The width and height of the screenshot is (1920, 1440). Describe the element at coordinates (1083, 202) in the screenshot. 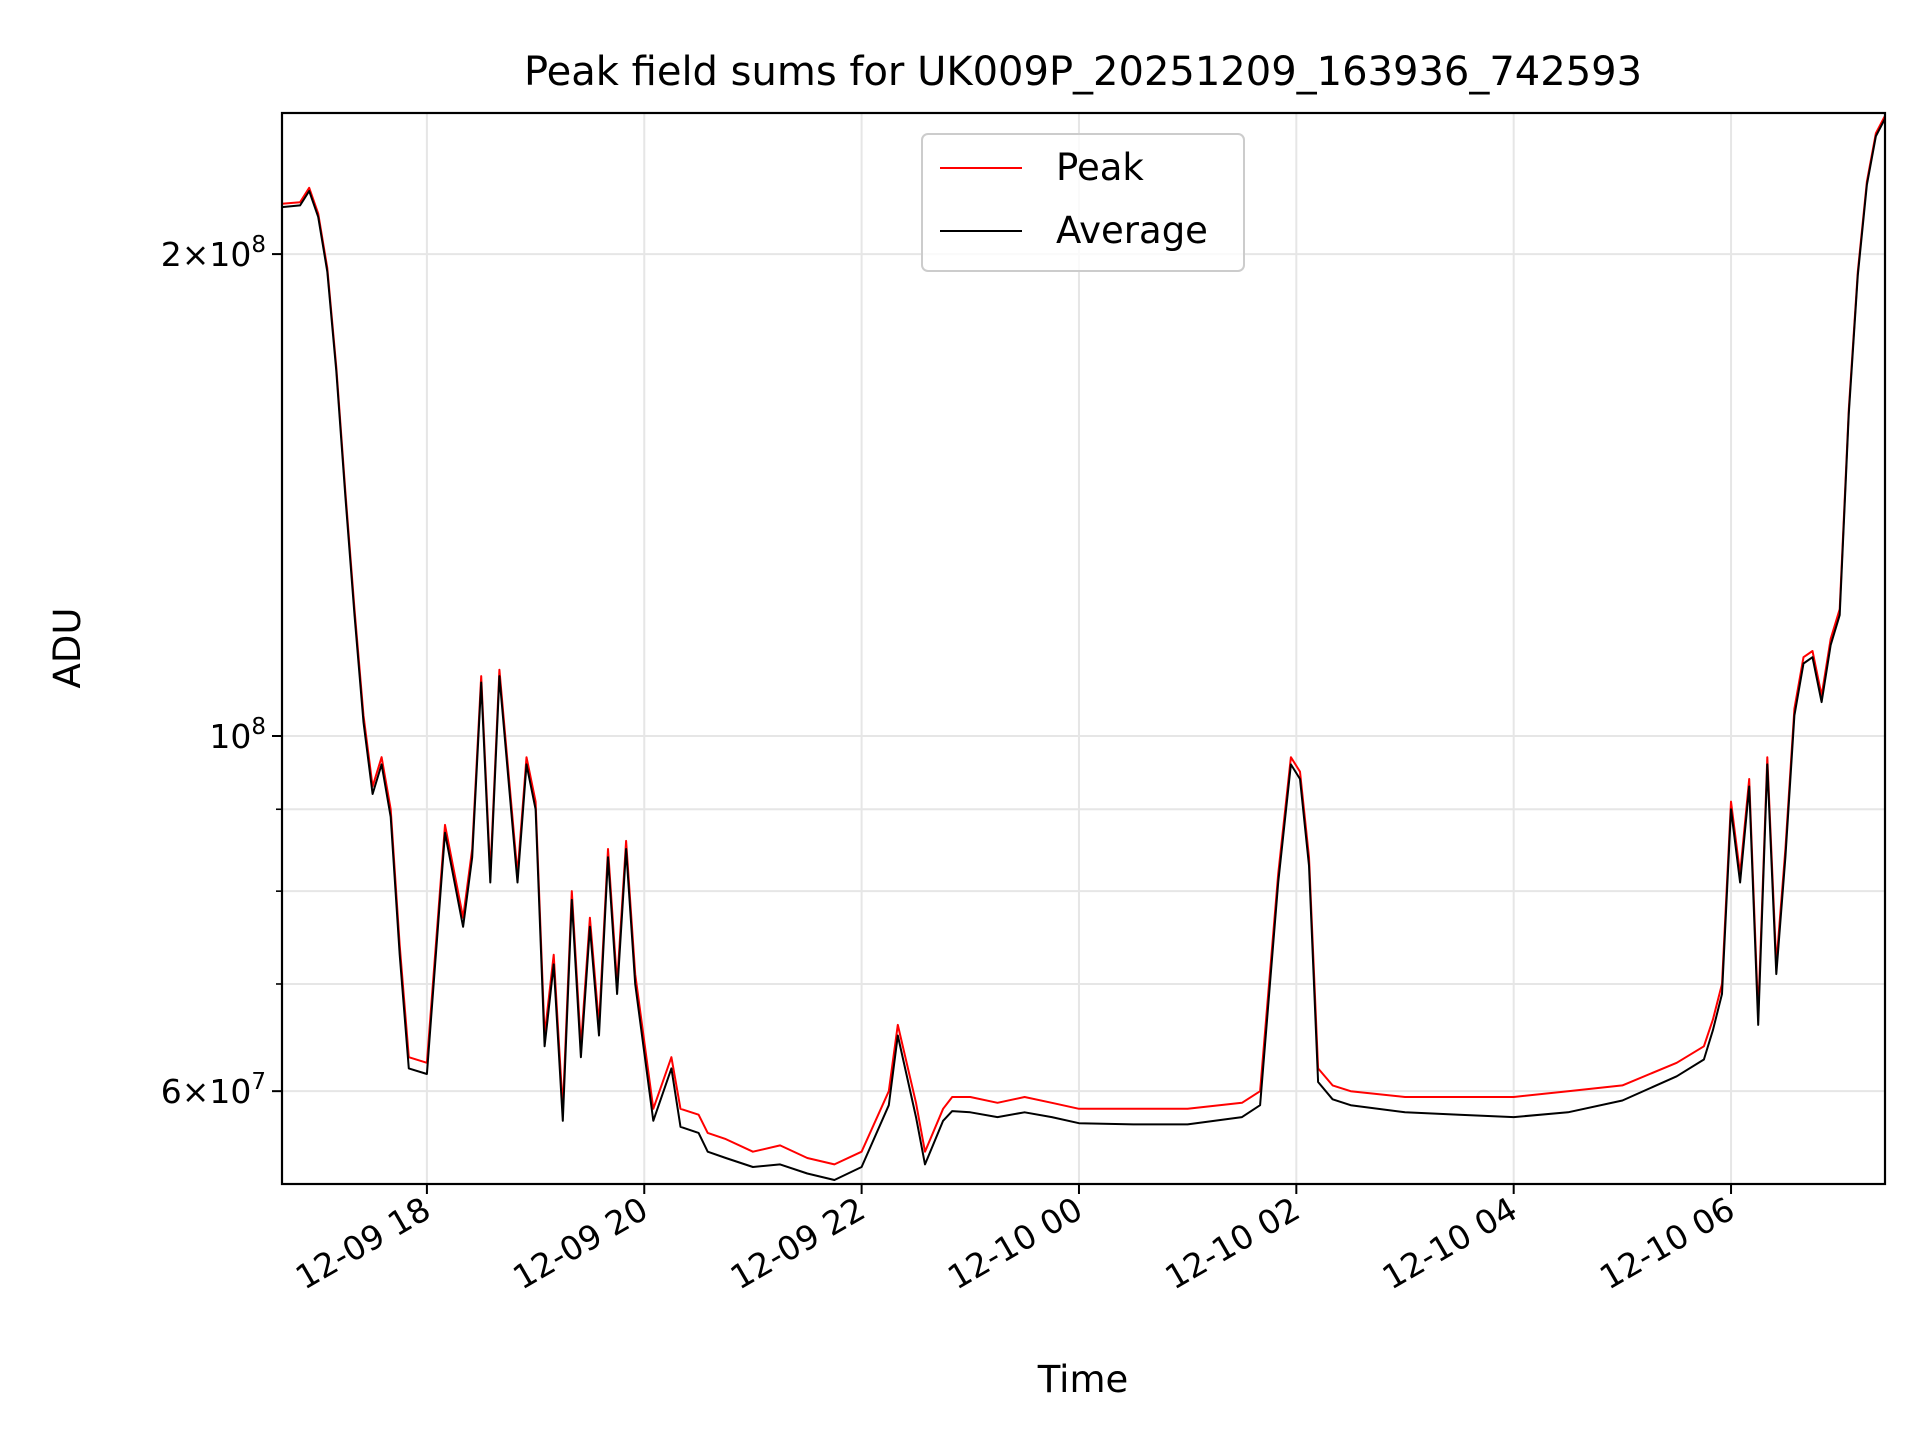

I see `legend: Peak Average` at that location.